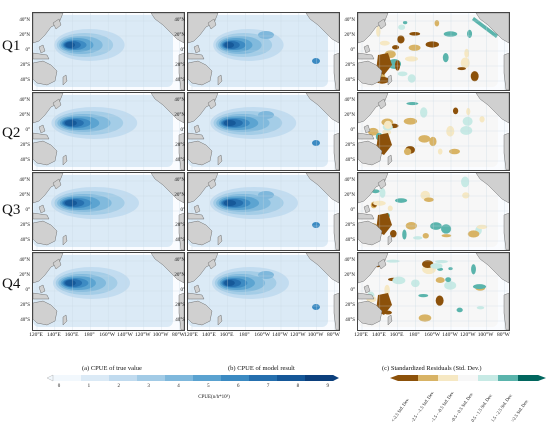 This screenshot has width=550, height=423. Describe the element at coordinates (414, 335) in the screenshot. I see `longitude-label: 180°` at that location.